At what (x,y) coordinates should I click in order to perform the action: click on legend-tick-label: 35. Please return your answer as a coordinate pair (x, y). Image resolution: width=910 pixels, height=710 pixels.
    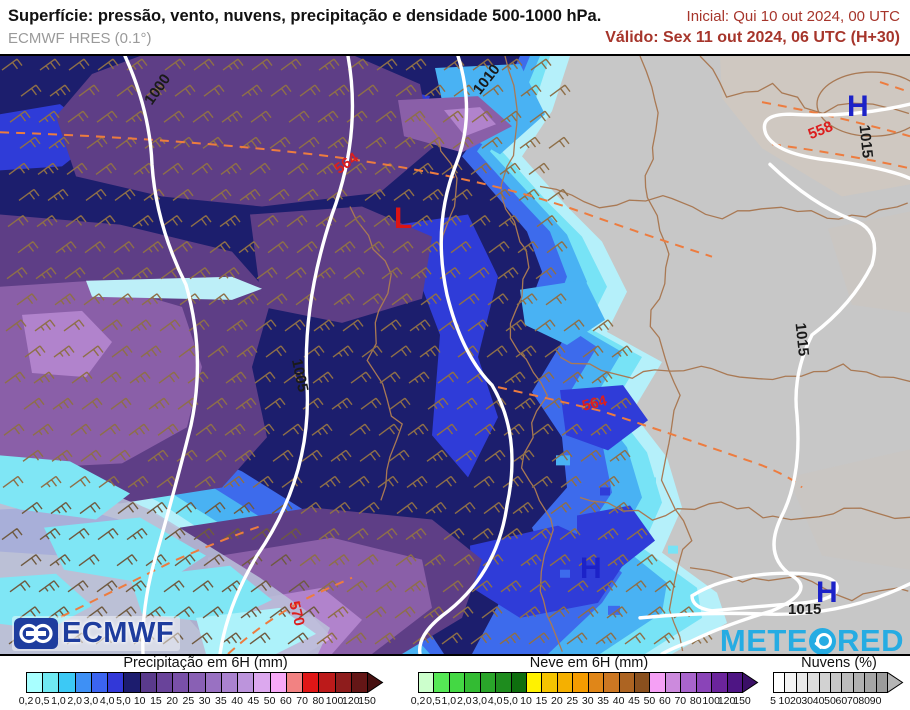
    Looking at the image, I should click on (221, 701).